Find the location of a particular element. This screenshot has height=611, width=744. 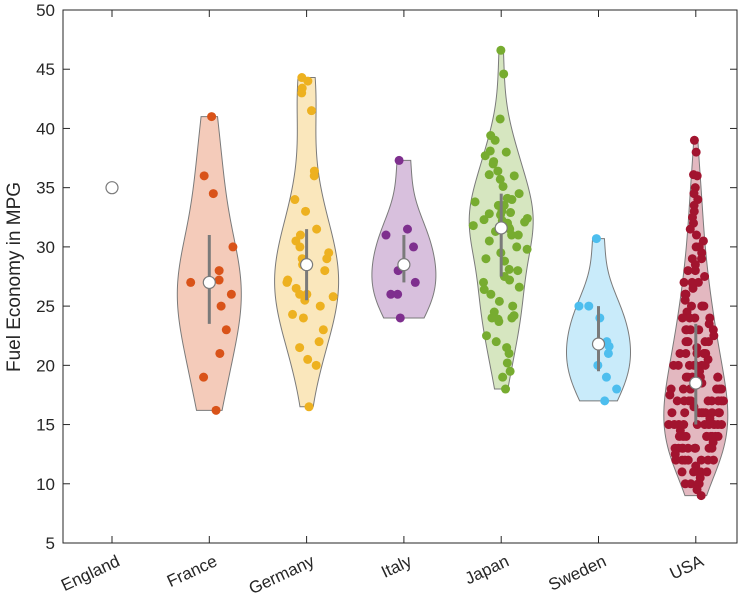

y-tick-label: 10 is located at coordinates (45, 484).